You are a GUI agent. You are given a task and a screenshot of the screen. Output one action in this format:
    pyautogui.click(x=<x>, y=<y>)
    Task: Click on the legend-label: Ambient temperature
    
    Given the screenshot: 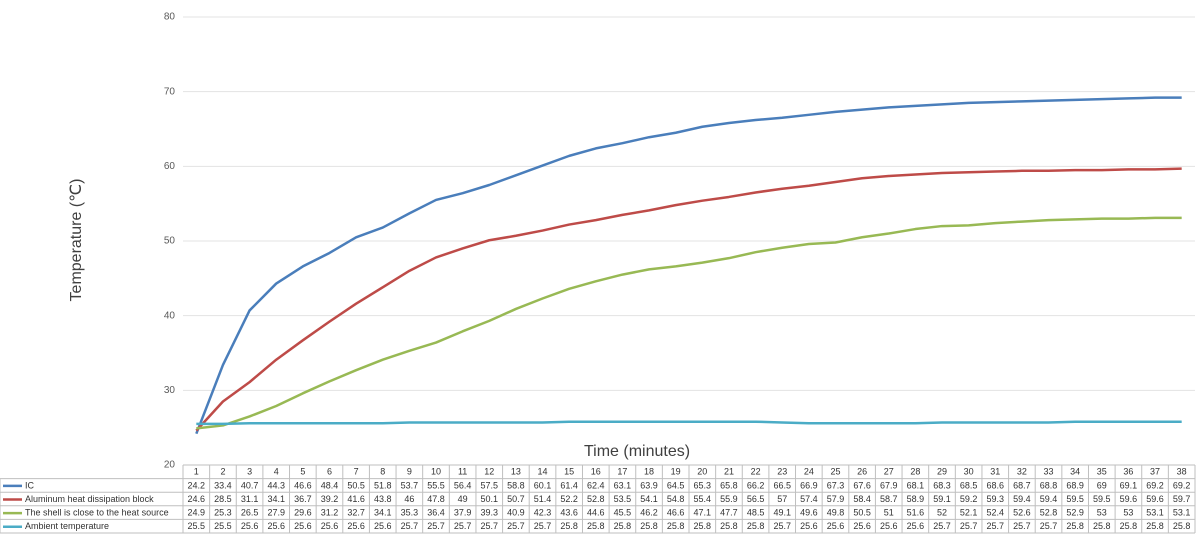 What is the action you would take?
    pyautogui.click(x=67, y=526)
    